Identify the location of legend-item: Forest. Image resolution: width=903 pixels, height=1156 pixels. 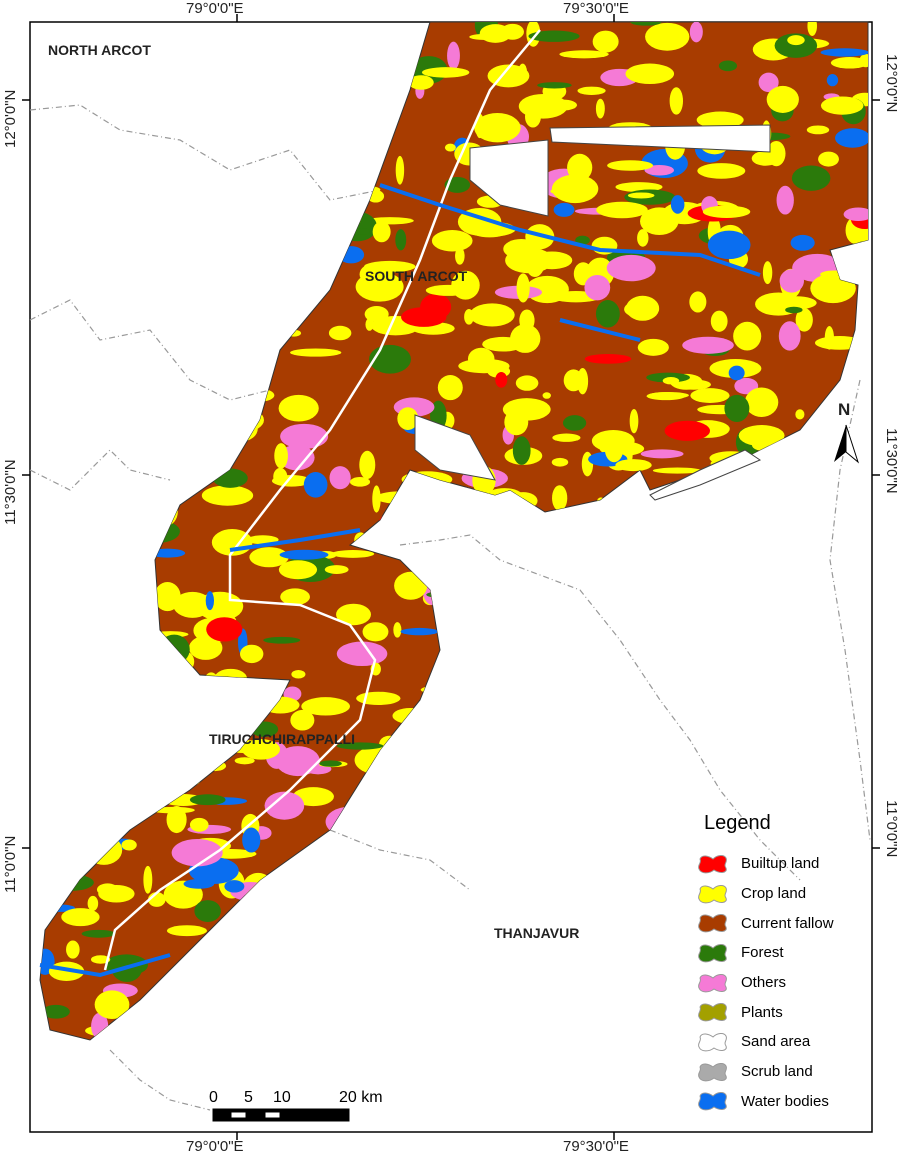
(765, 953).